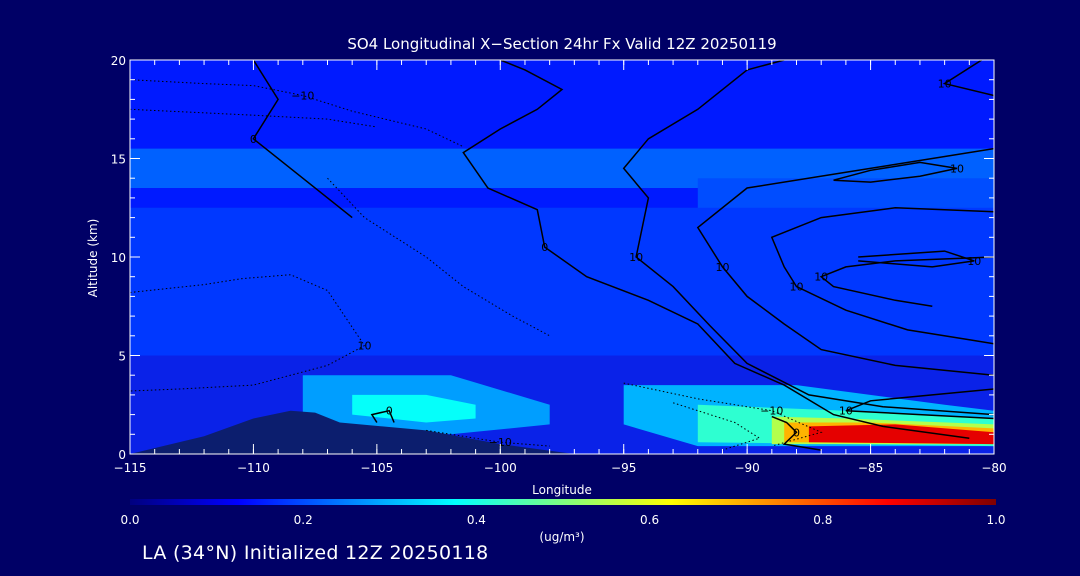 The width and height of the screenshot is (1080, 576). I want to click on y-axis-label: Altitude (km), so click(93, 258).